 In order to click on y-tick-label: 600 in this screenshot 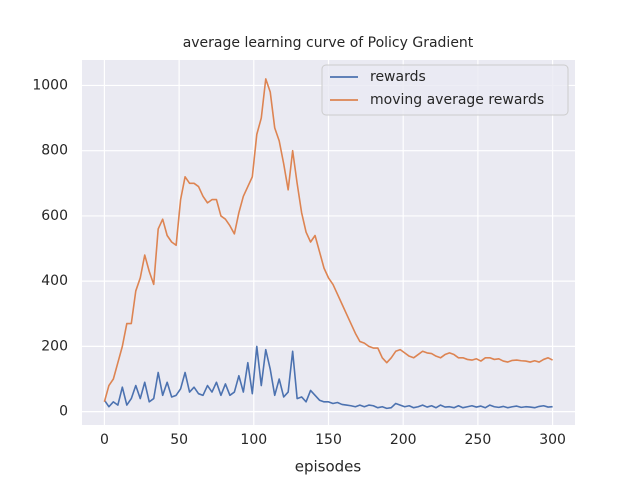, I will do `click(54, 216)`.